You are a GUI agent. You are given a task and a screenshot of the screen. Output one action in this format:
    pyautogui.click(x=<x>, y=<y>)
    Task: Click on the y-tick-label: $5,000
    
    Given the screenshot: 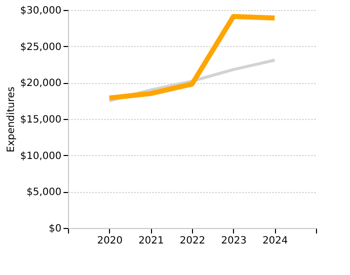 What is the action you would take?
    pyautogui.click(x=44, y=192)
    